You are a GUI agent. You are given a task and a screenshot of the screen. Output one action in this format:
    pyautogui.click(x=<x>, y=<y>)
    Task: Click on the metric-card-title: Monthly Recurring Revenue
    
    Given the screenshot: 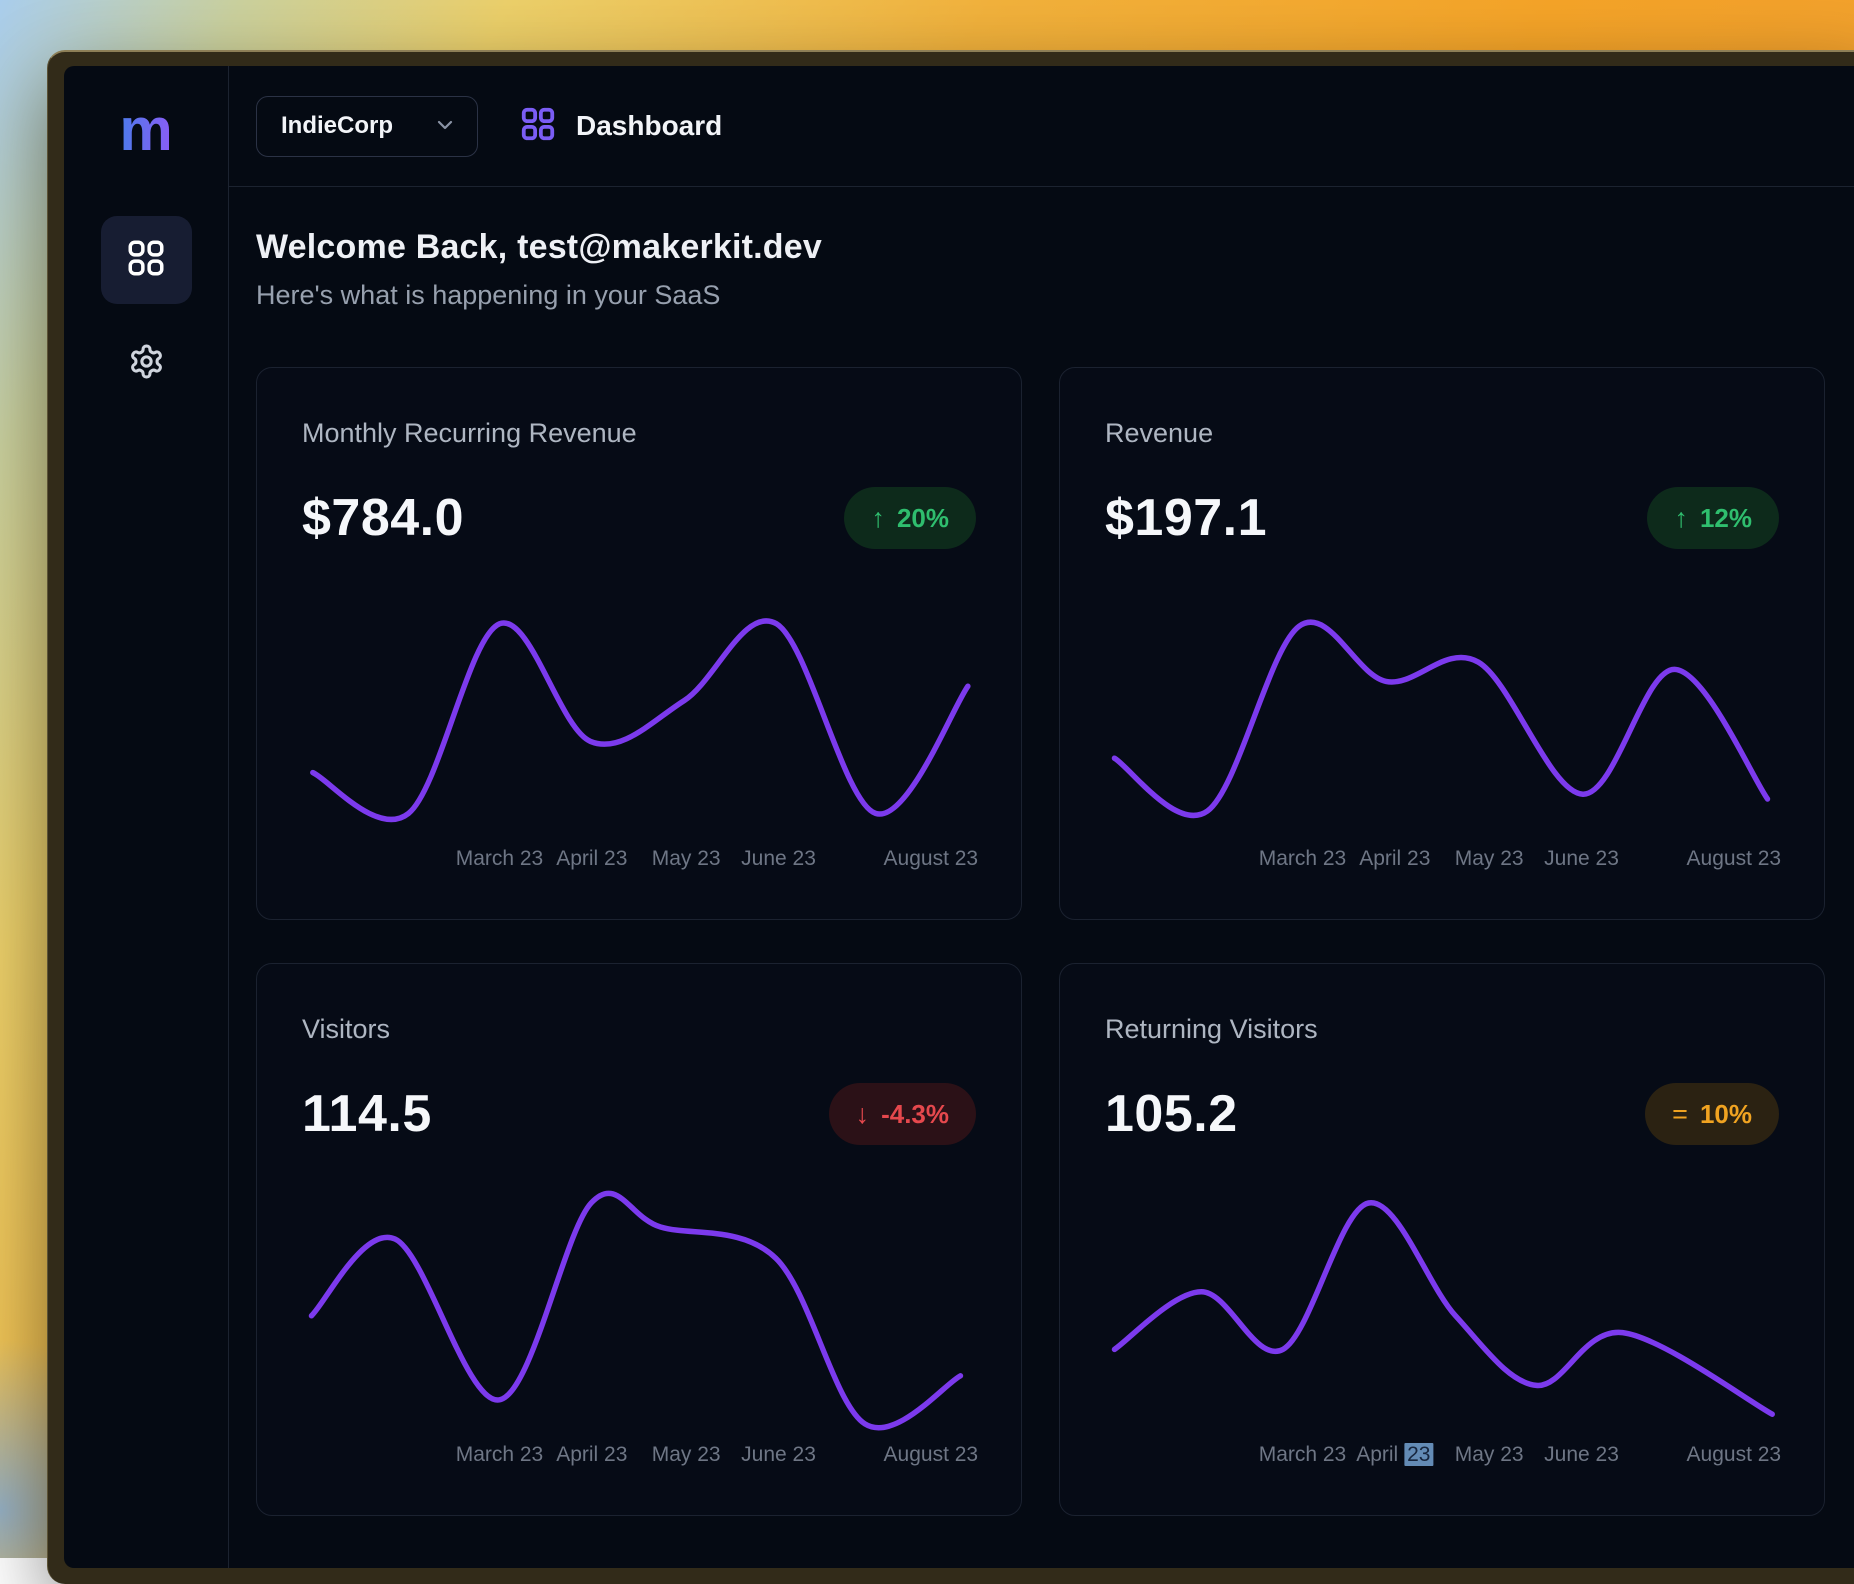 What is the action you would take?
    pyautogui.click(x=639, y=433)
    